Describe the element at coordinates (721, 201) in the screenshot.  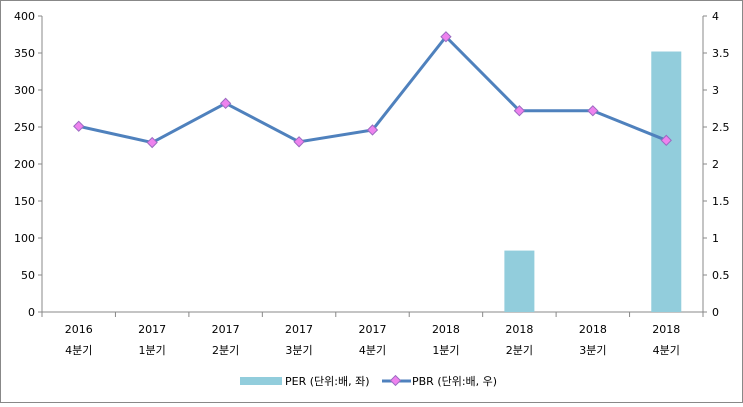
I see `right-tick-label: 1.5` at that location.